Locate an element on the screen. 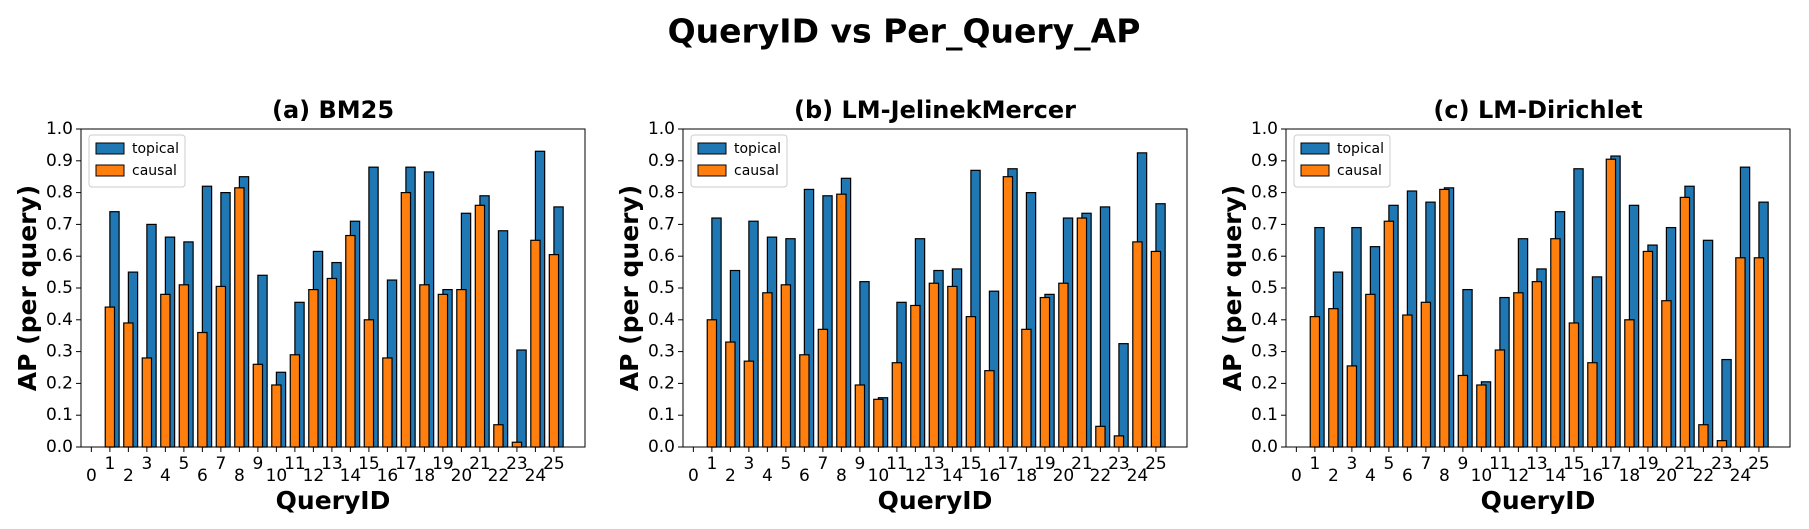 The height and width of the screenshot is (529, 1809). y-axis-label: AP (per query) is located at coordinates (629, 288).